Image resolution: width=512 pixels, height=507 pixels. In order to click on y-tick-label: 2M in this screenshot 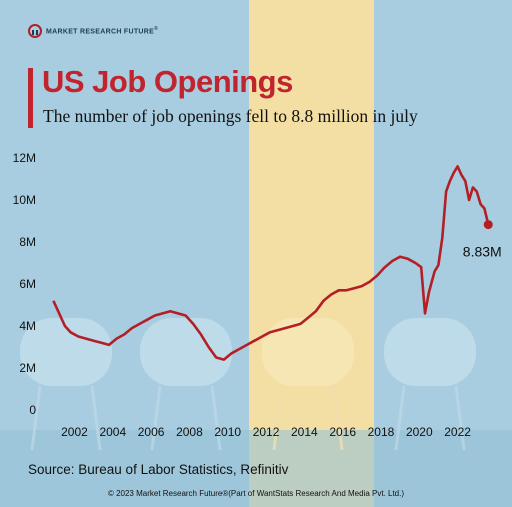, I will do `click(27, 368)`.